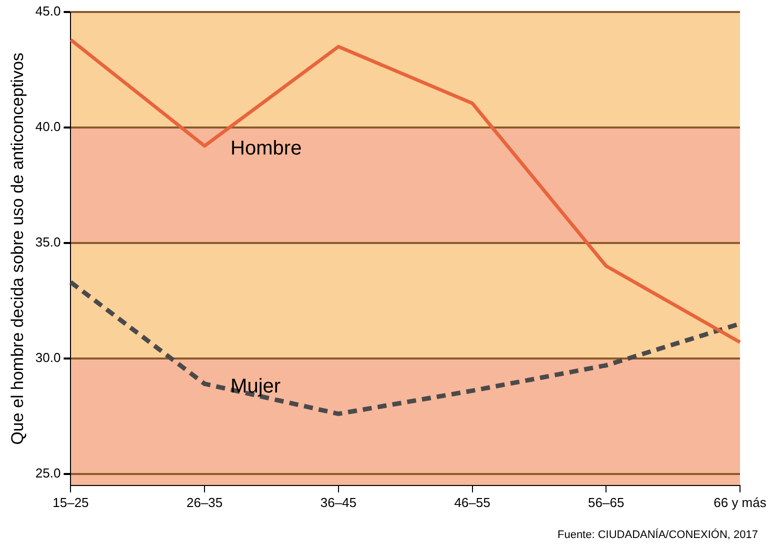 The height and width of the screenshot is (546, 770). I want to click on x-tick-label: 36–45, so click(338, 502).